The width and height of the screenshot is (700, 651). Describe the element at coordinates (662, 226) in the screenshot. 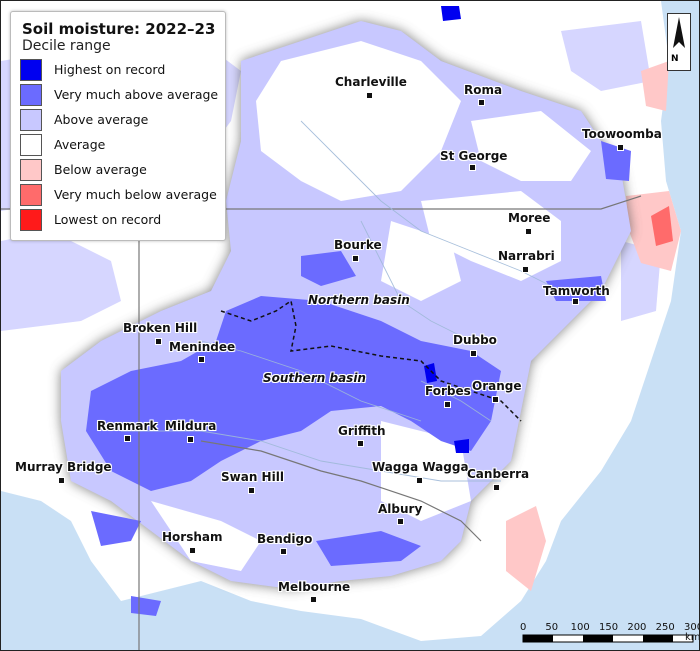

I see `east-coast-very-much-below` at that location.